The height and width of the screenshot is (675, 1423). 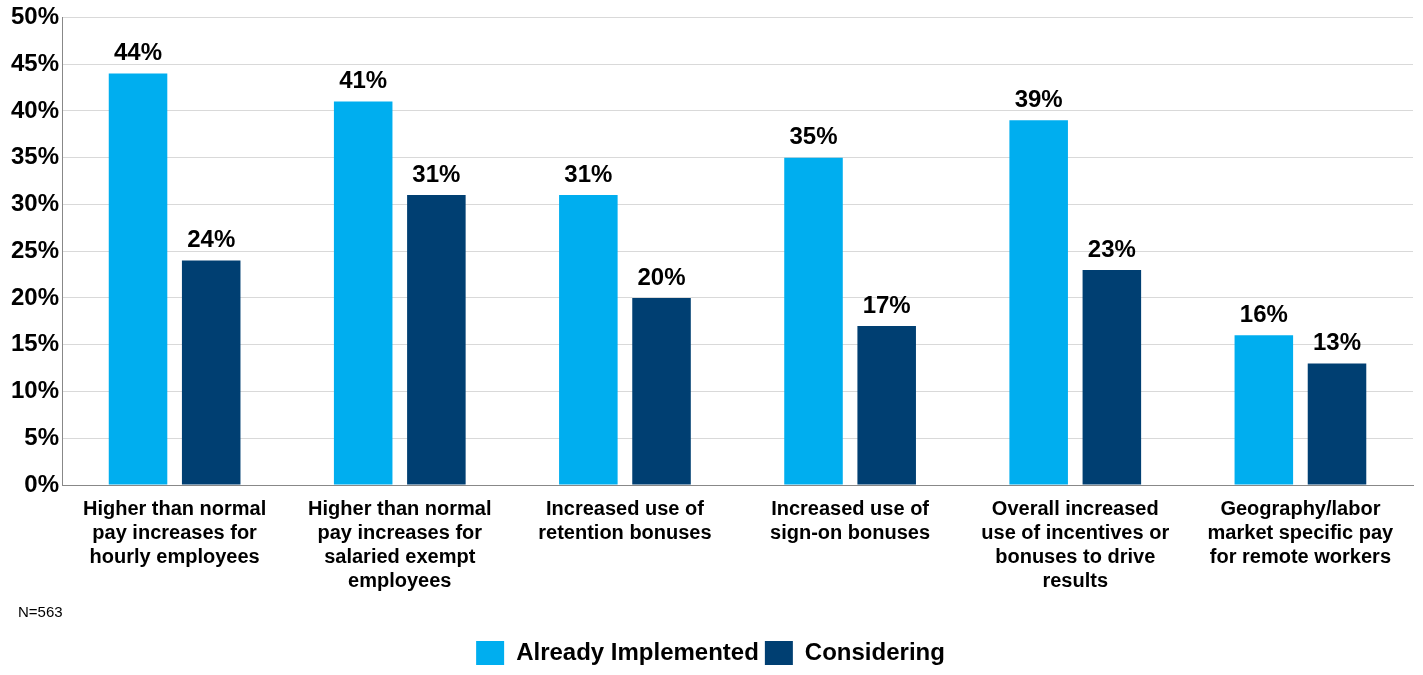 I want to click on y-tick-label: 20%, so click(x=35, y=296).